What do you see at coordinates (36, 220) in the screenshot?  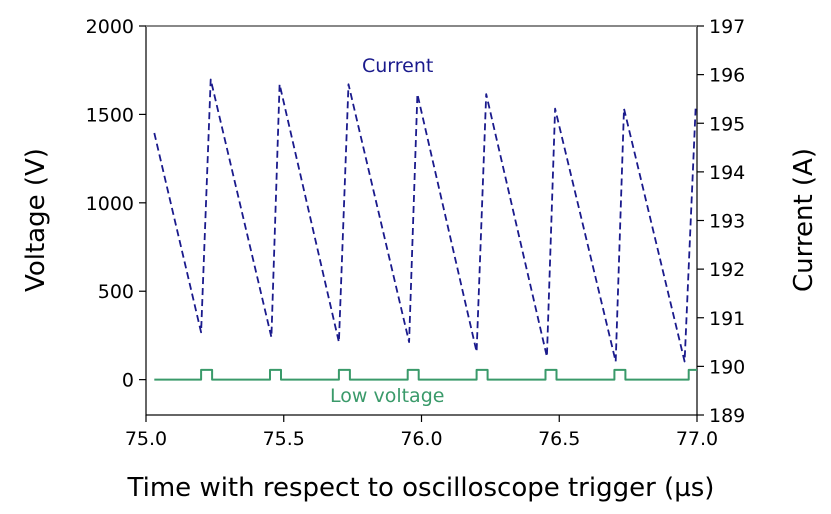 I see `y-axis-left-title: Voltage (V)` at bounding box center [36, 220].